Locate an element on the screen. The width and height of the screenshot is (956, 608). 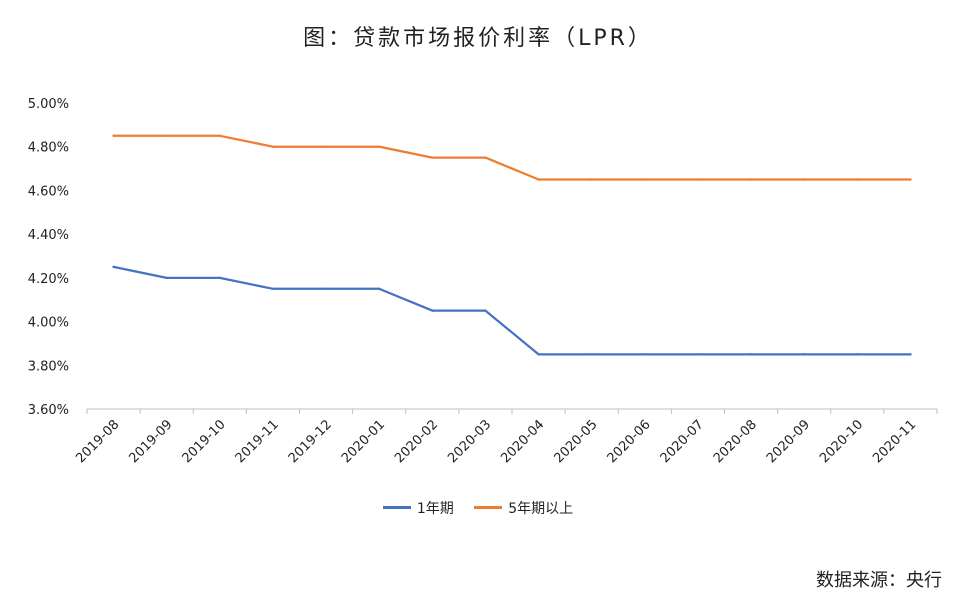
chart-title: 图：贷款市场报价利率（LPR） is located at coordinates (478, 38).